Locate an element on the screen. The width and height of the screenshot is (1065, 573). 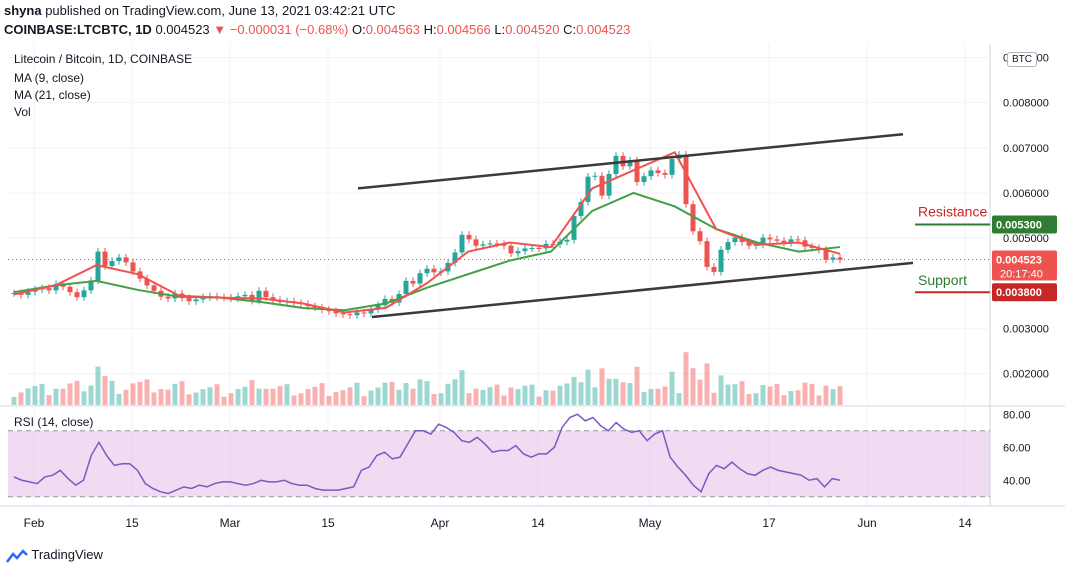
chart-title: Litecoin / Bitcoin, 1D, COINBASE is located at coordinates (103, 59).